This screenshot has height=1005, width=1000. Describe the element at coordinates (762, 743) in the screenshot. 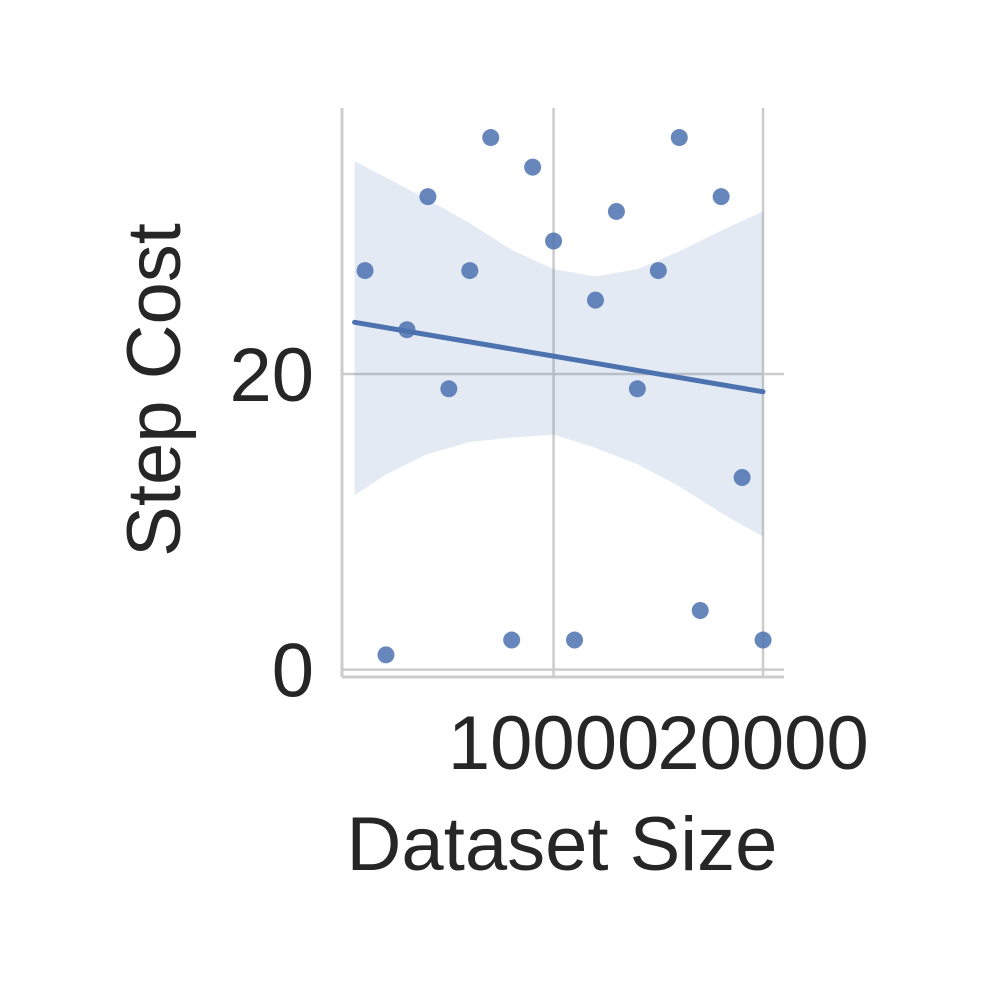

I see `x-tick-label: 20000` at that location.